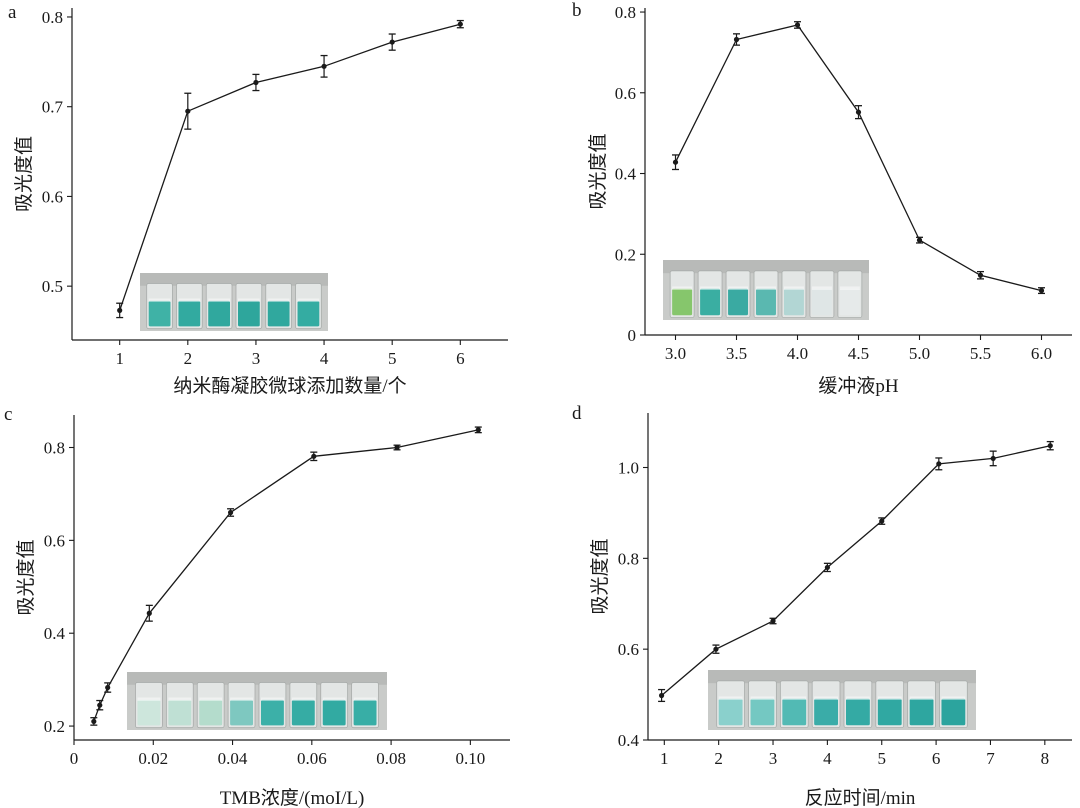 The height and width of the screenshot is (808, 1080). I want to click on y-tick-label: 0.7, so click(53, 107).